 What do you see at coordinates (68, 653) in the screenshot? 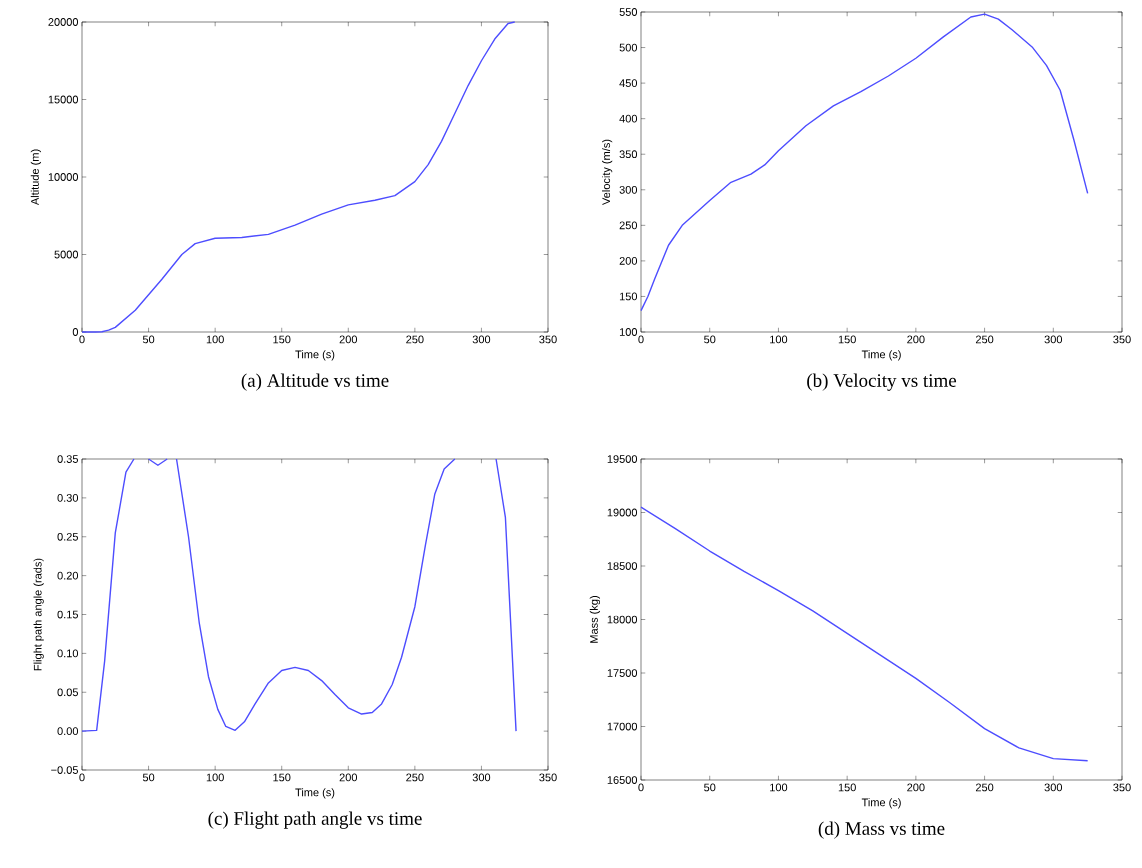
I see `y-tick-label: 0.10` at bounding box center [68, 653].